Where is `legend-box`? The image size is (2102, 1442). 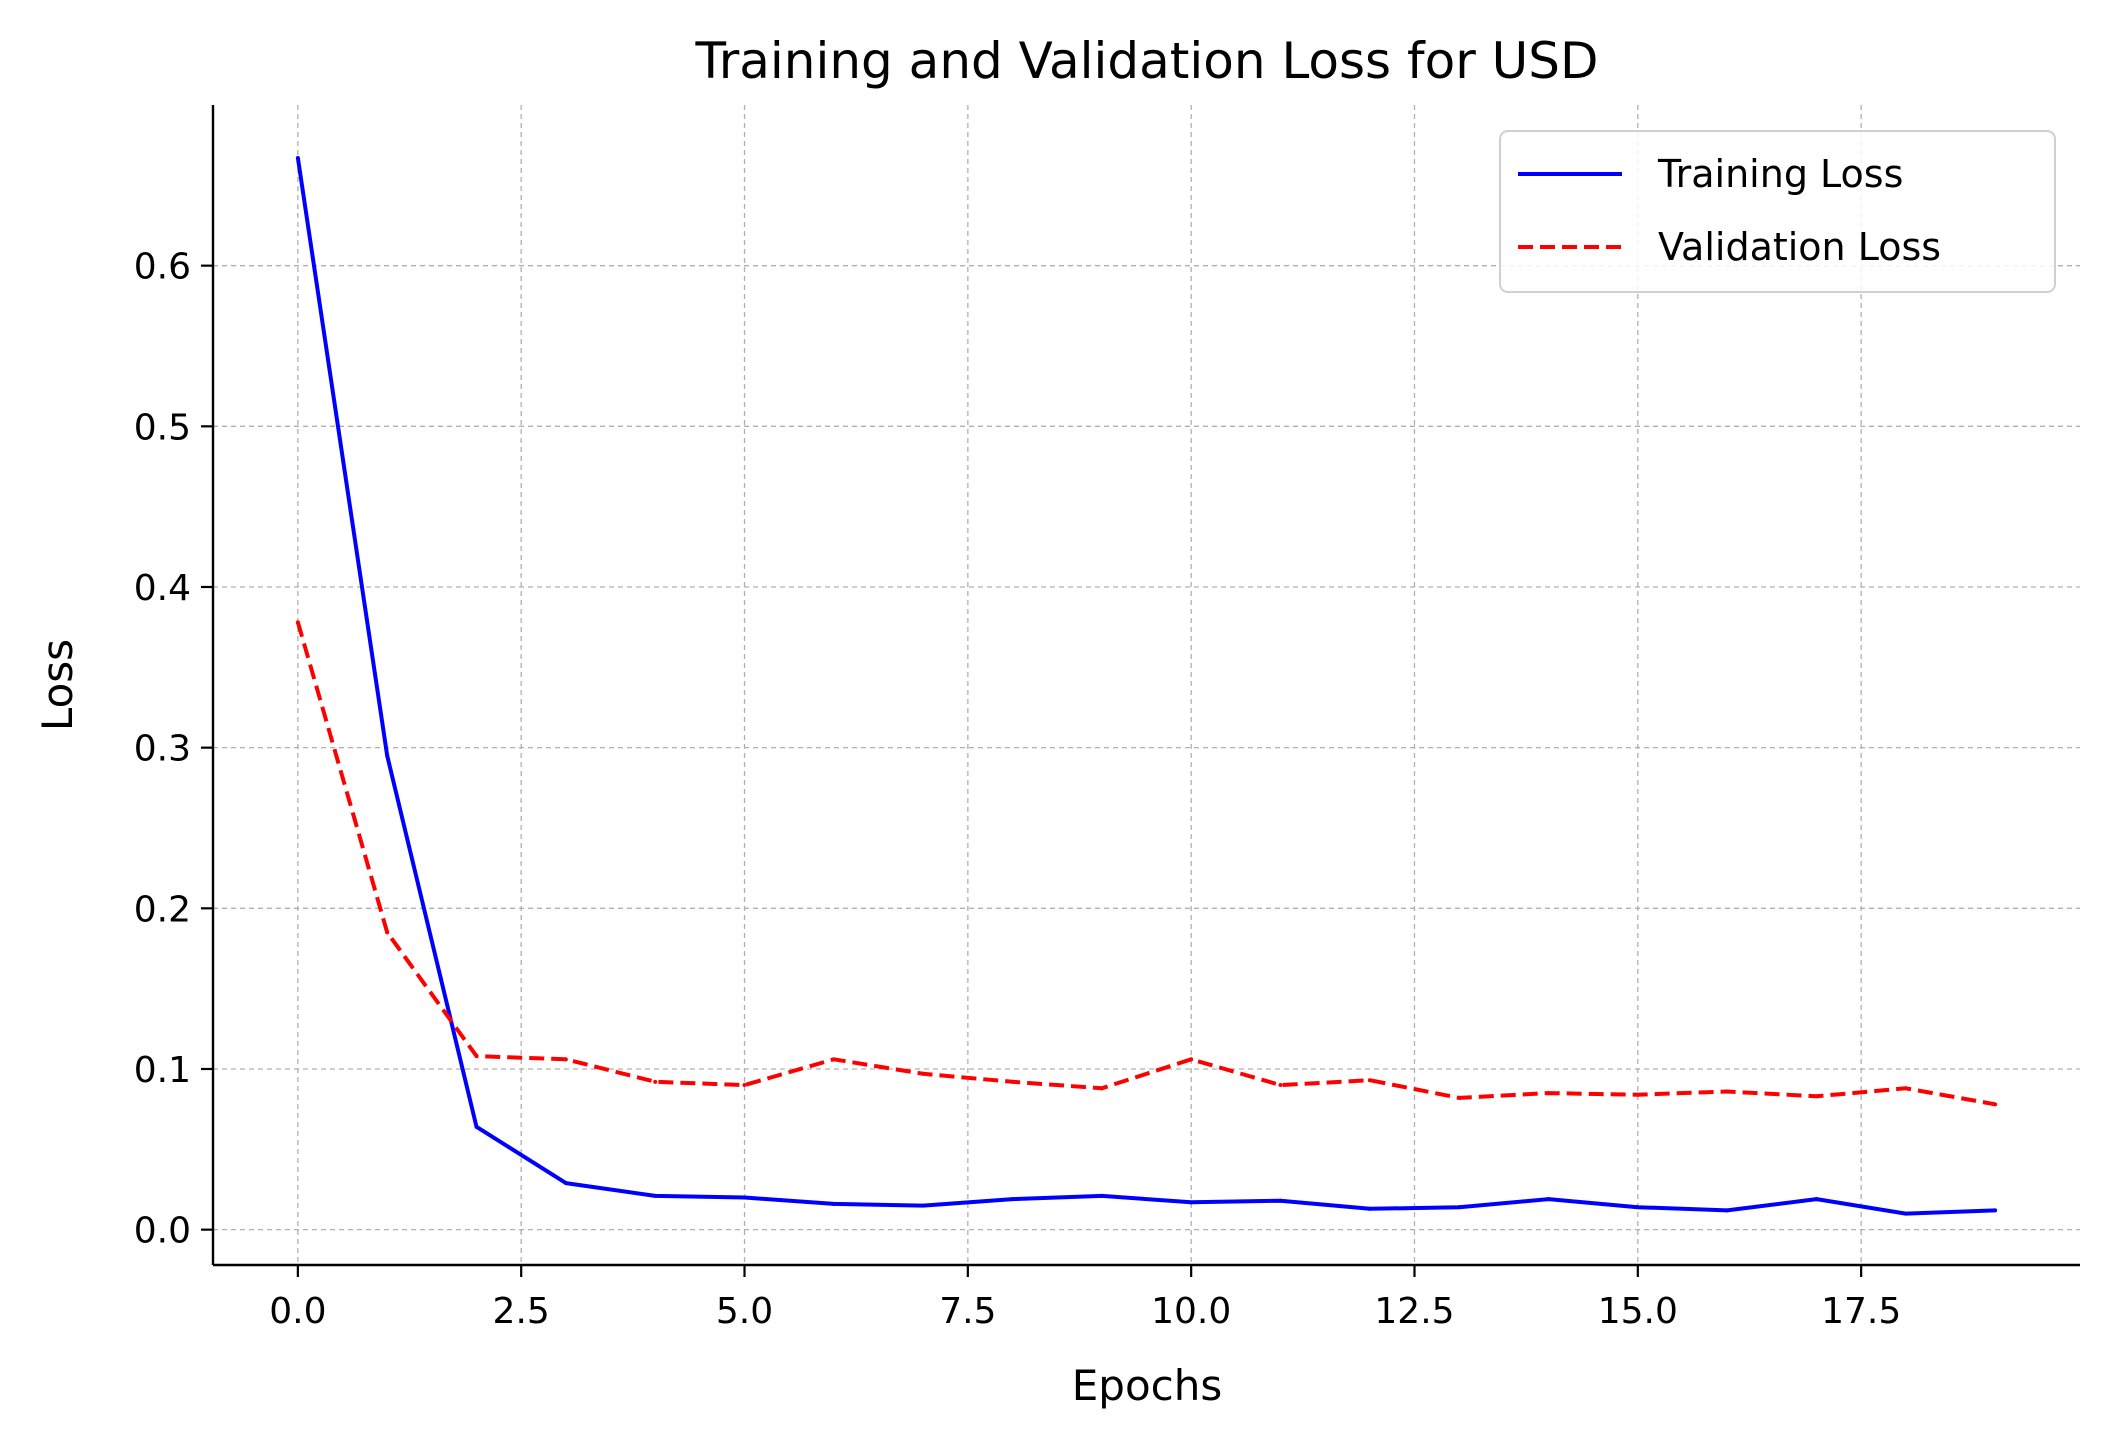 legend-box is located at coordinates (1777, 211).